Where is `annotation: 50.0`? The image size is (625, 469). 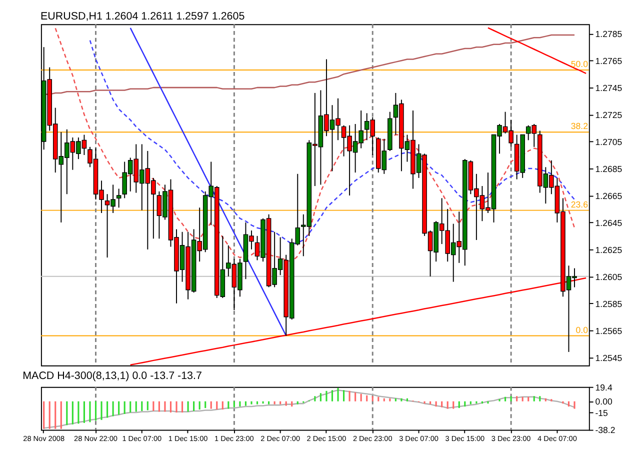 annotation: 50.0 is located at coordinates (579, 64).